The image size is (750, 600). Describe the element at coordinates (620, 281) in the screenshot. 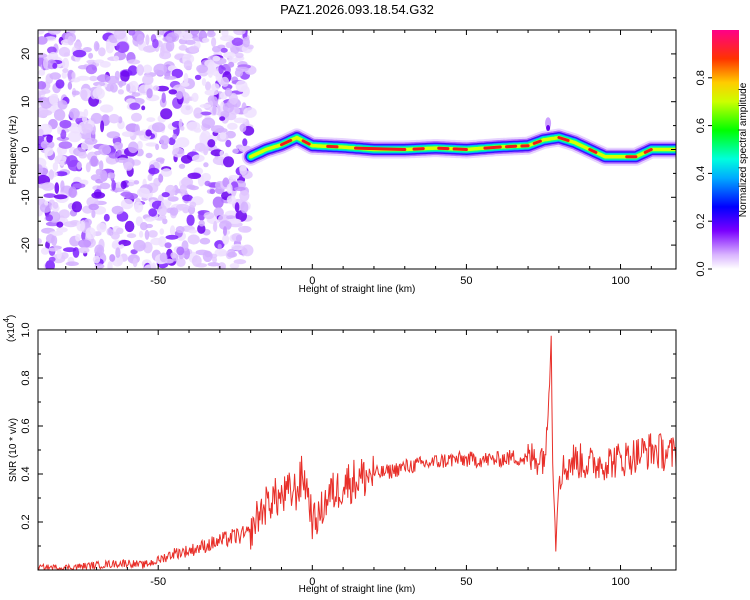

I see `spectrogram-xtick-label: 100` at that location.